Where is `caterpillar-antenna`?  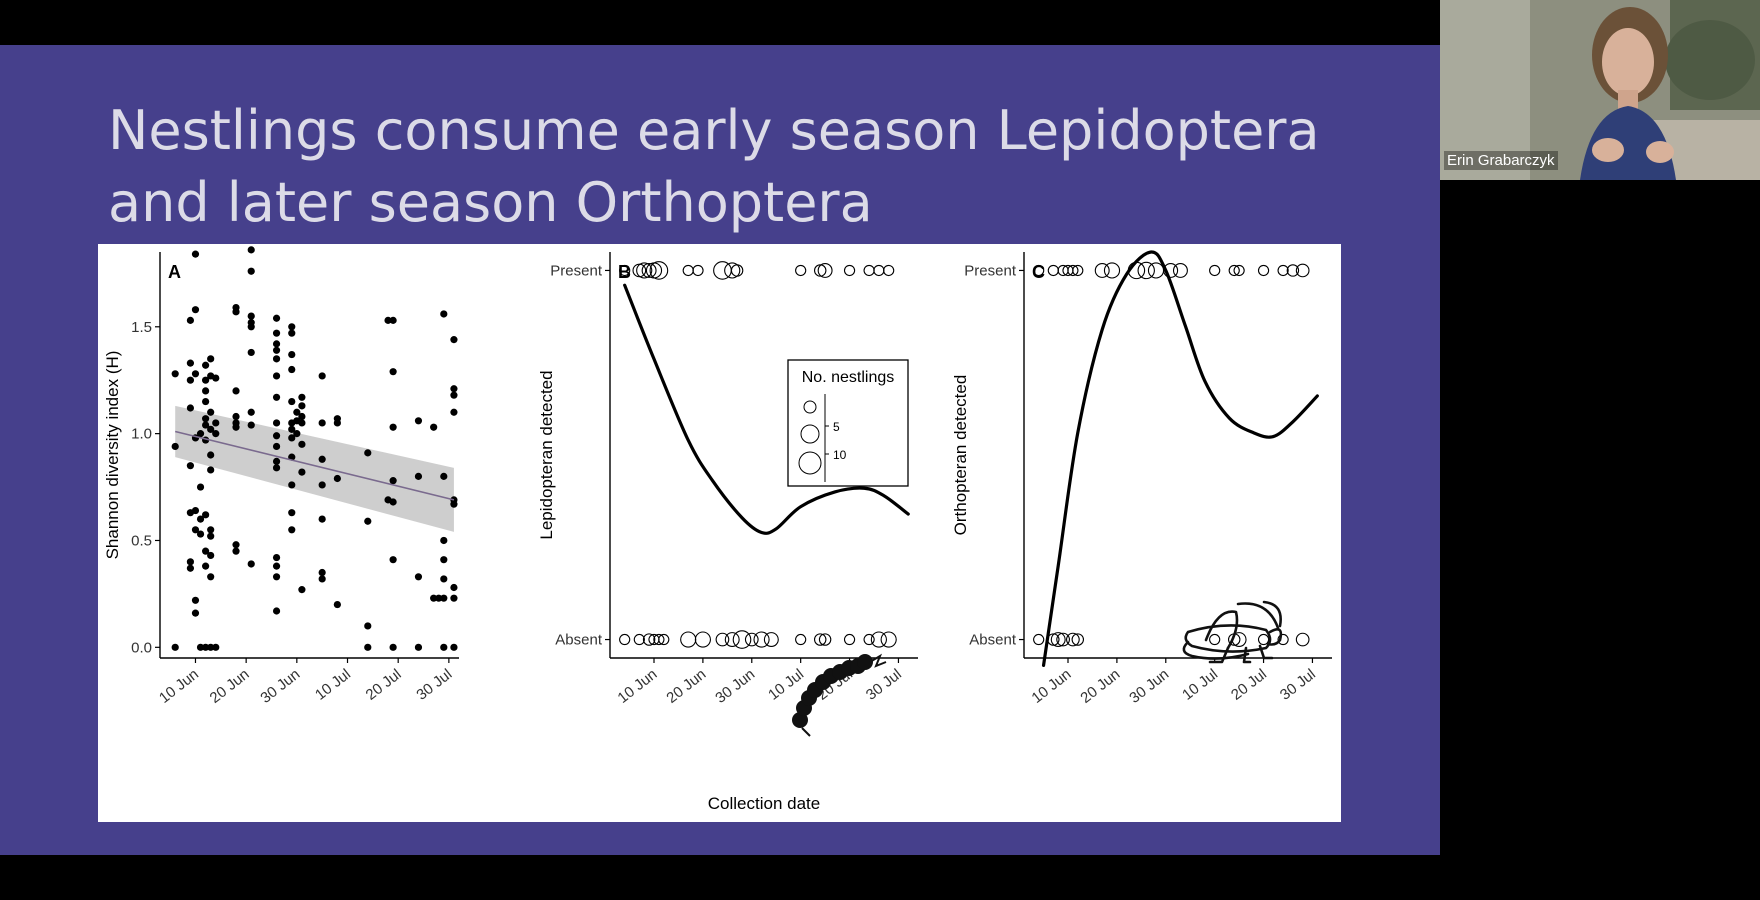
caterpillar-antenna is located at coordinates (878, 660).